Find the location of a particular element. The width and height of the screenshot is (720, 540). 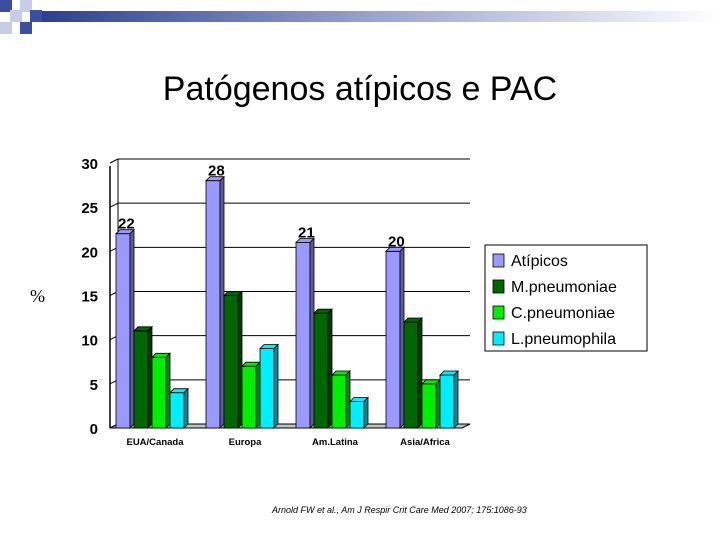

x-tick-label: Asia/Africa is located at coordinates (425, 442).